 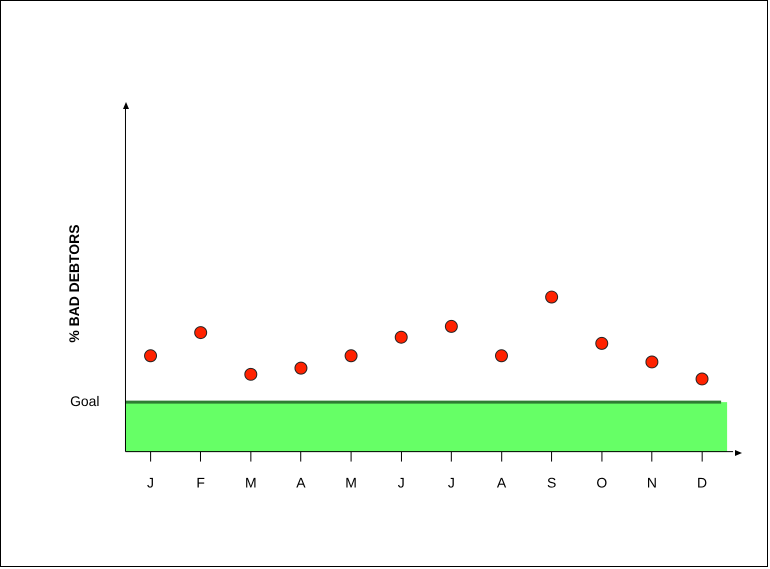 I want to click on ref-line-label: Goal, so click(x=85, y=400).